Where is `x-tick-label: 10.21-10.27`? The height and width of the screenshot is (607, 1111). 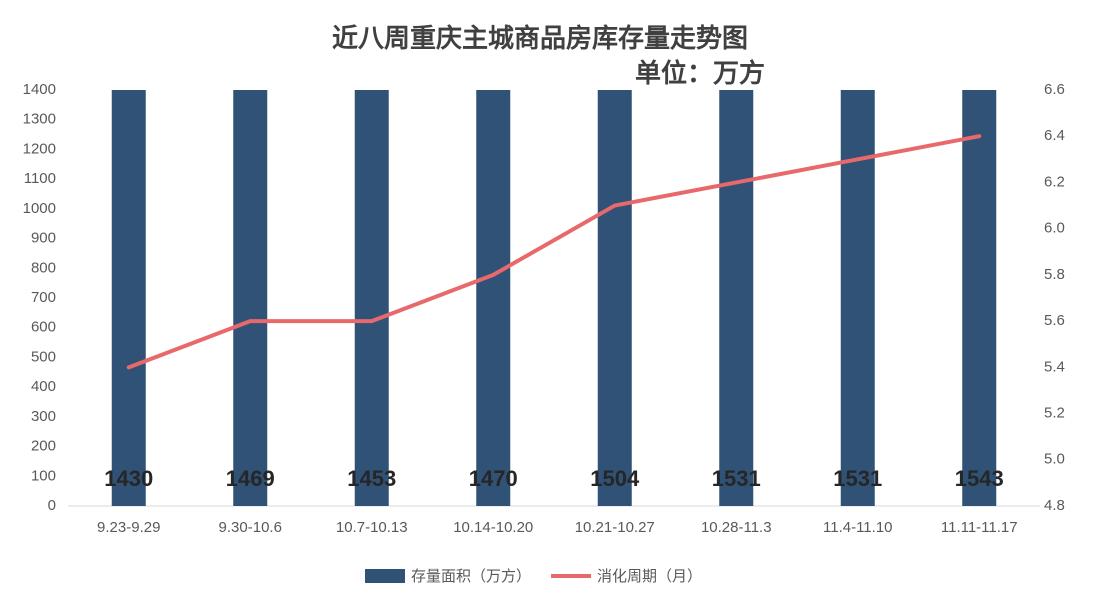 x-tick-label: 10.21-10.27 is located at coordinates (615, 527).